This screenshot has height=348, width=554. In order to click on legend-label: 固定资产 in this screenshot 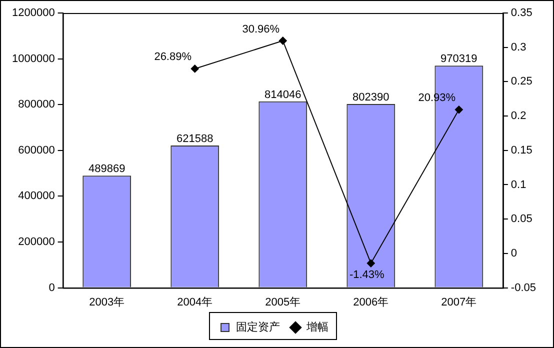, I will do `click(258, 327)`.